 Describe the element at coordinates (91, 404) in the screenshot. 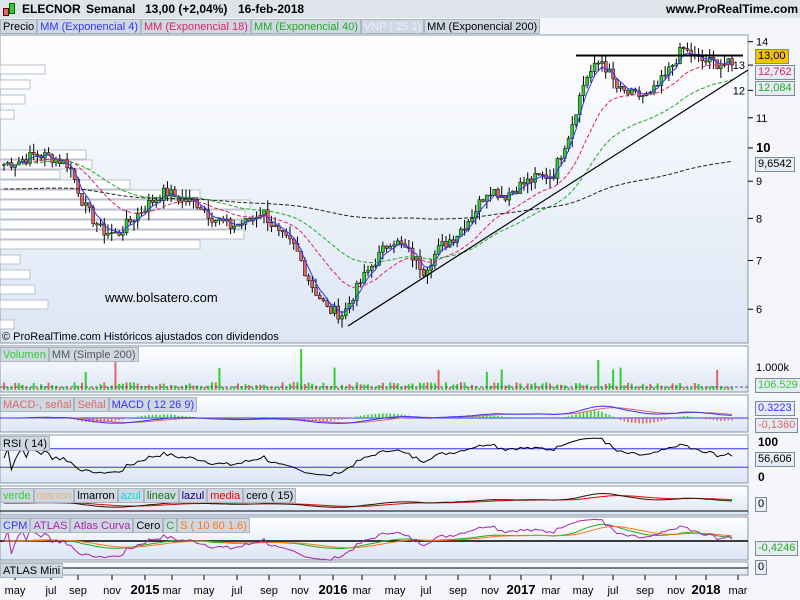

I see `legend-signal: Señal` at that location.